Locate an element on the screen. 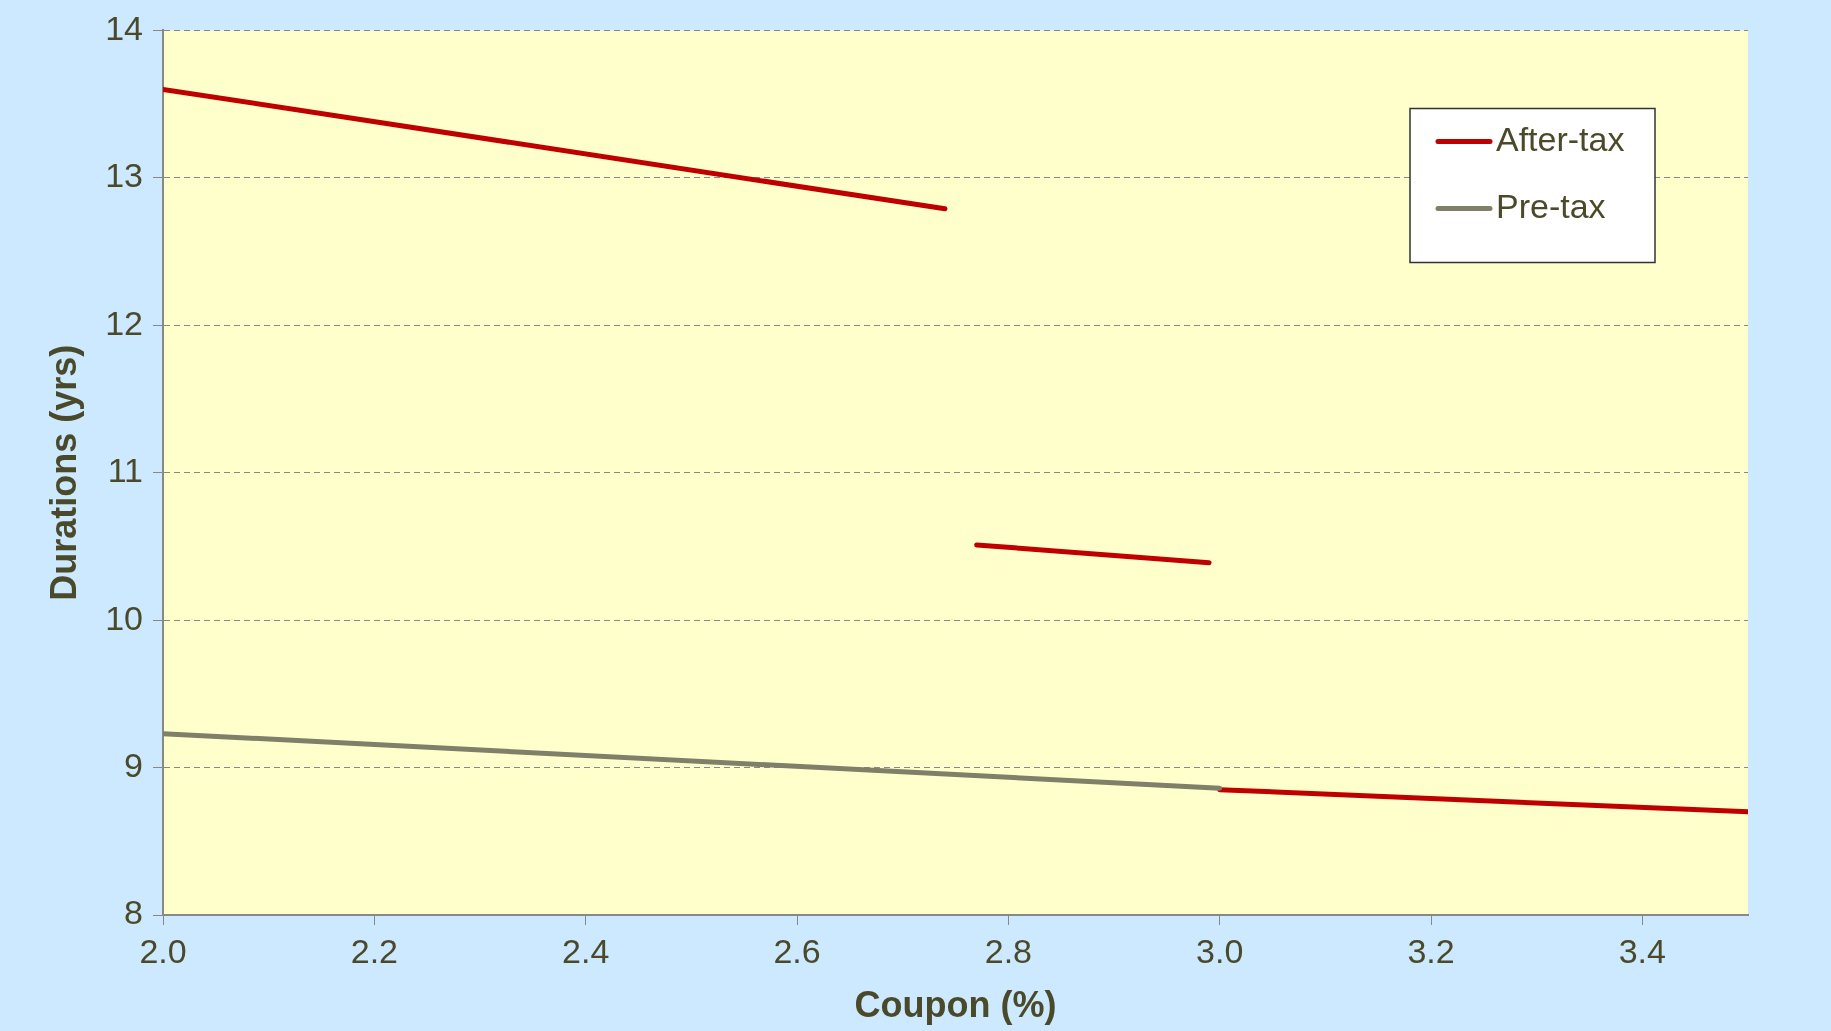 Image resolution: width=1831 pixels, height=1031 pixels. x-axis-title: Coupon (%) is located at coordinates (955, 1005).